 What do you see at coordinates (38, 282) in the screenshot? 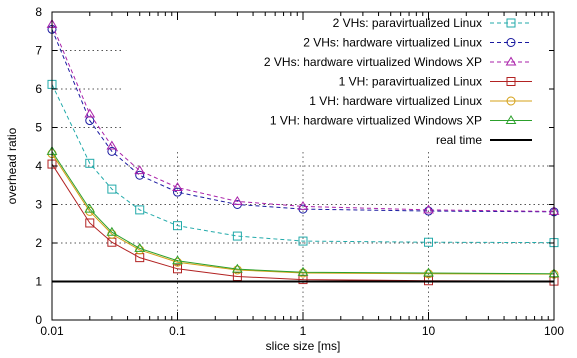
I see `y-tick-label: 1` at bounding box center [38, 282].